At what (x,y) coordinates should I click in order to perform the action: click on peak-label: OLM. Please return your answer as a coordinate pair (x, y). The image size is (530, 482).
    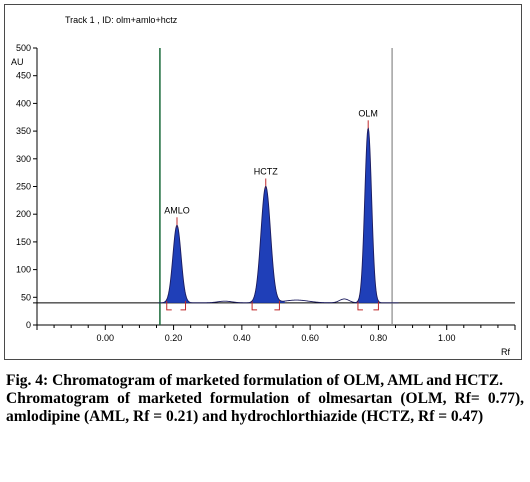
    Looking at the image, I should click on (368, 113).